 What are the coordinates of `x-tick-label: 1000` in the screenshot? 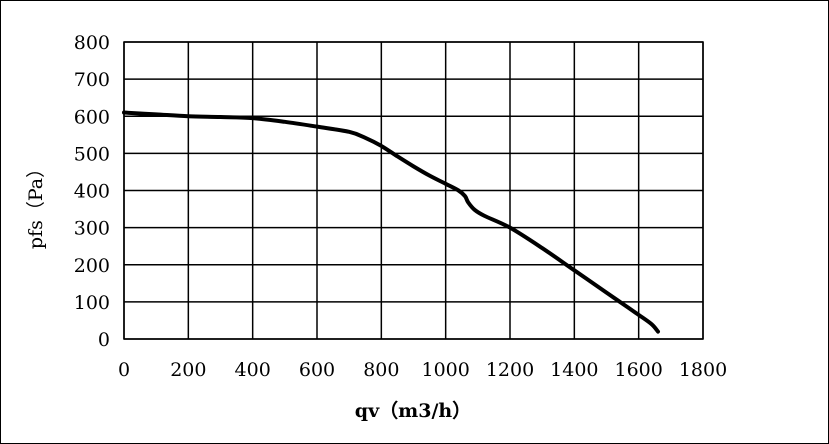 It's located at (445, 370).